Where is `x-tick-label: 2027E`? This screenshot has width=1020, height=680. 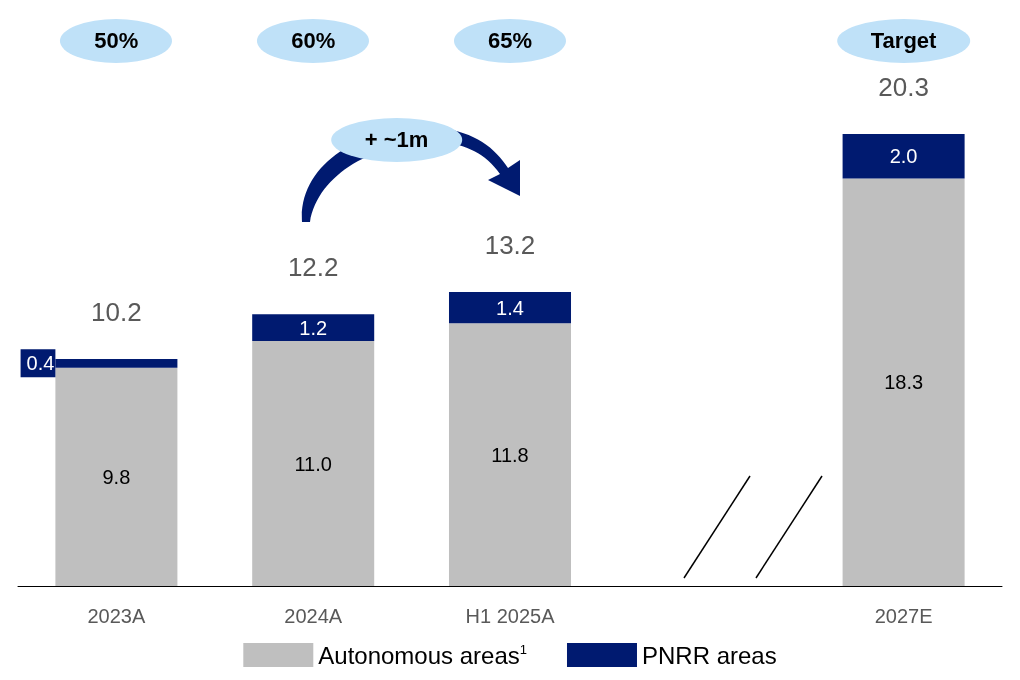
x-tick-label: 2027E is located at coordinates (903, 616).